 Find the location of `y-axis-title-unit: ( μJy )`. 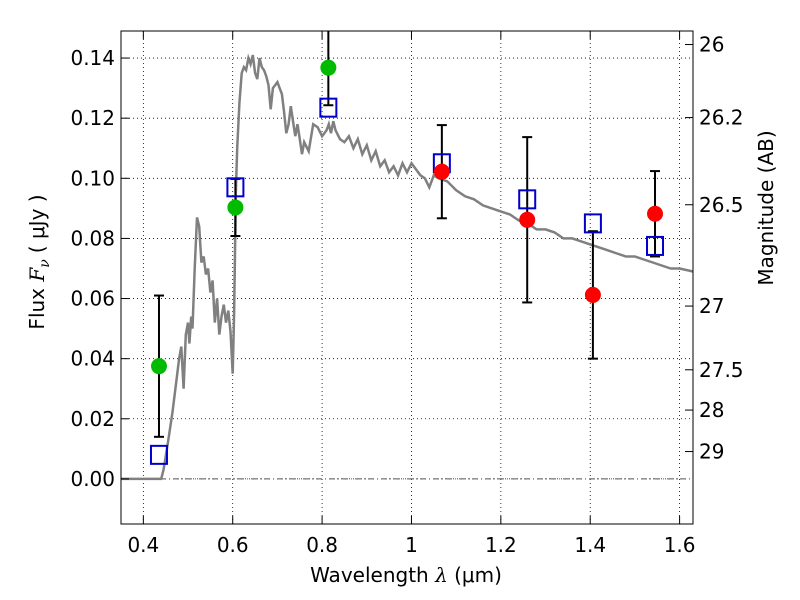

y-axis-title-unit: ( μJy ) is located at coordinates (37, 223).